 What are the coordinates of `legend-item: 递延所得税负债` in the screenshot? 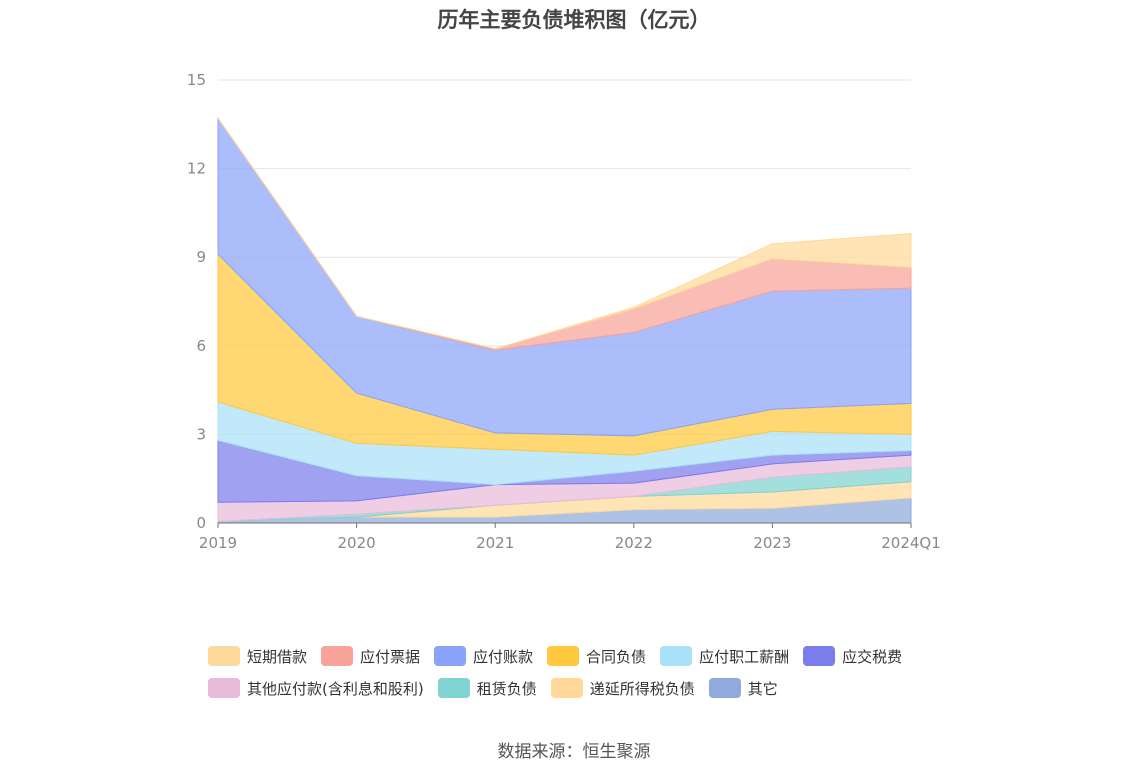 It's located at (622, 688).